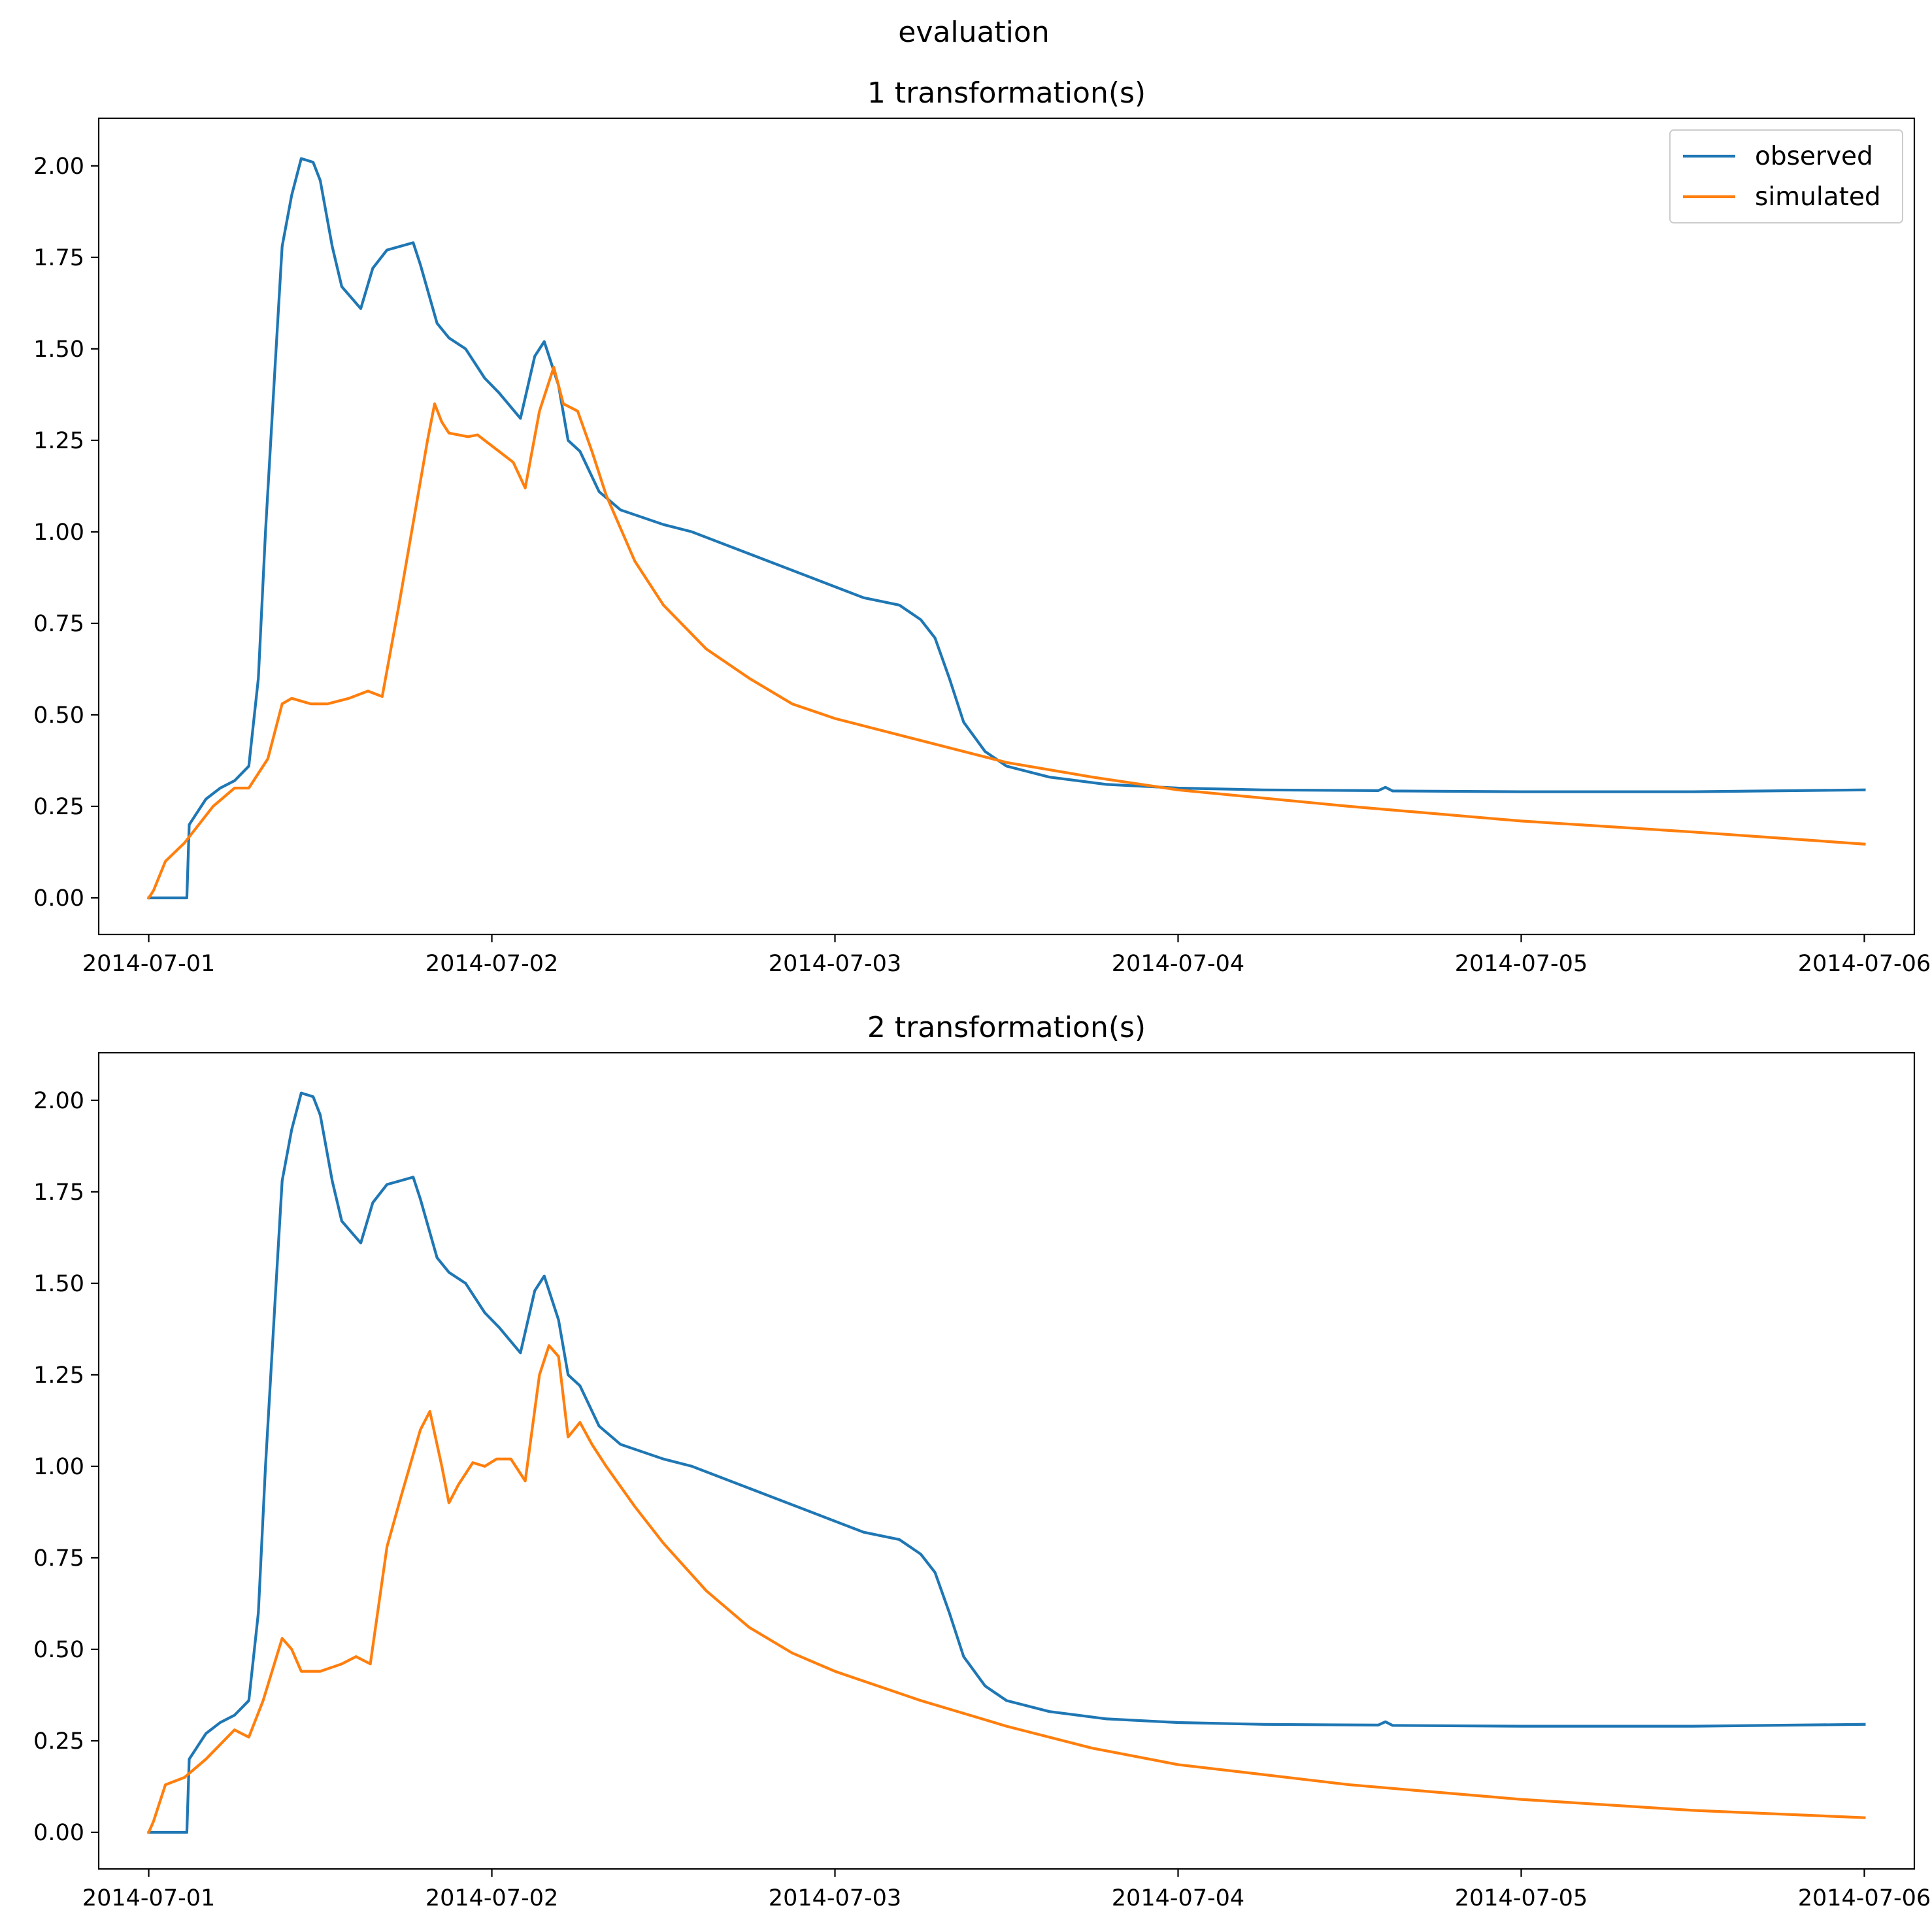 The height and width of the screenshot is (1931, 1932). What do you see at coordinates (1006, 1027) in the screenshot?
I see `chart-title: 2 transformation(s)` at bounding box center [1006, 1027].